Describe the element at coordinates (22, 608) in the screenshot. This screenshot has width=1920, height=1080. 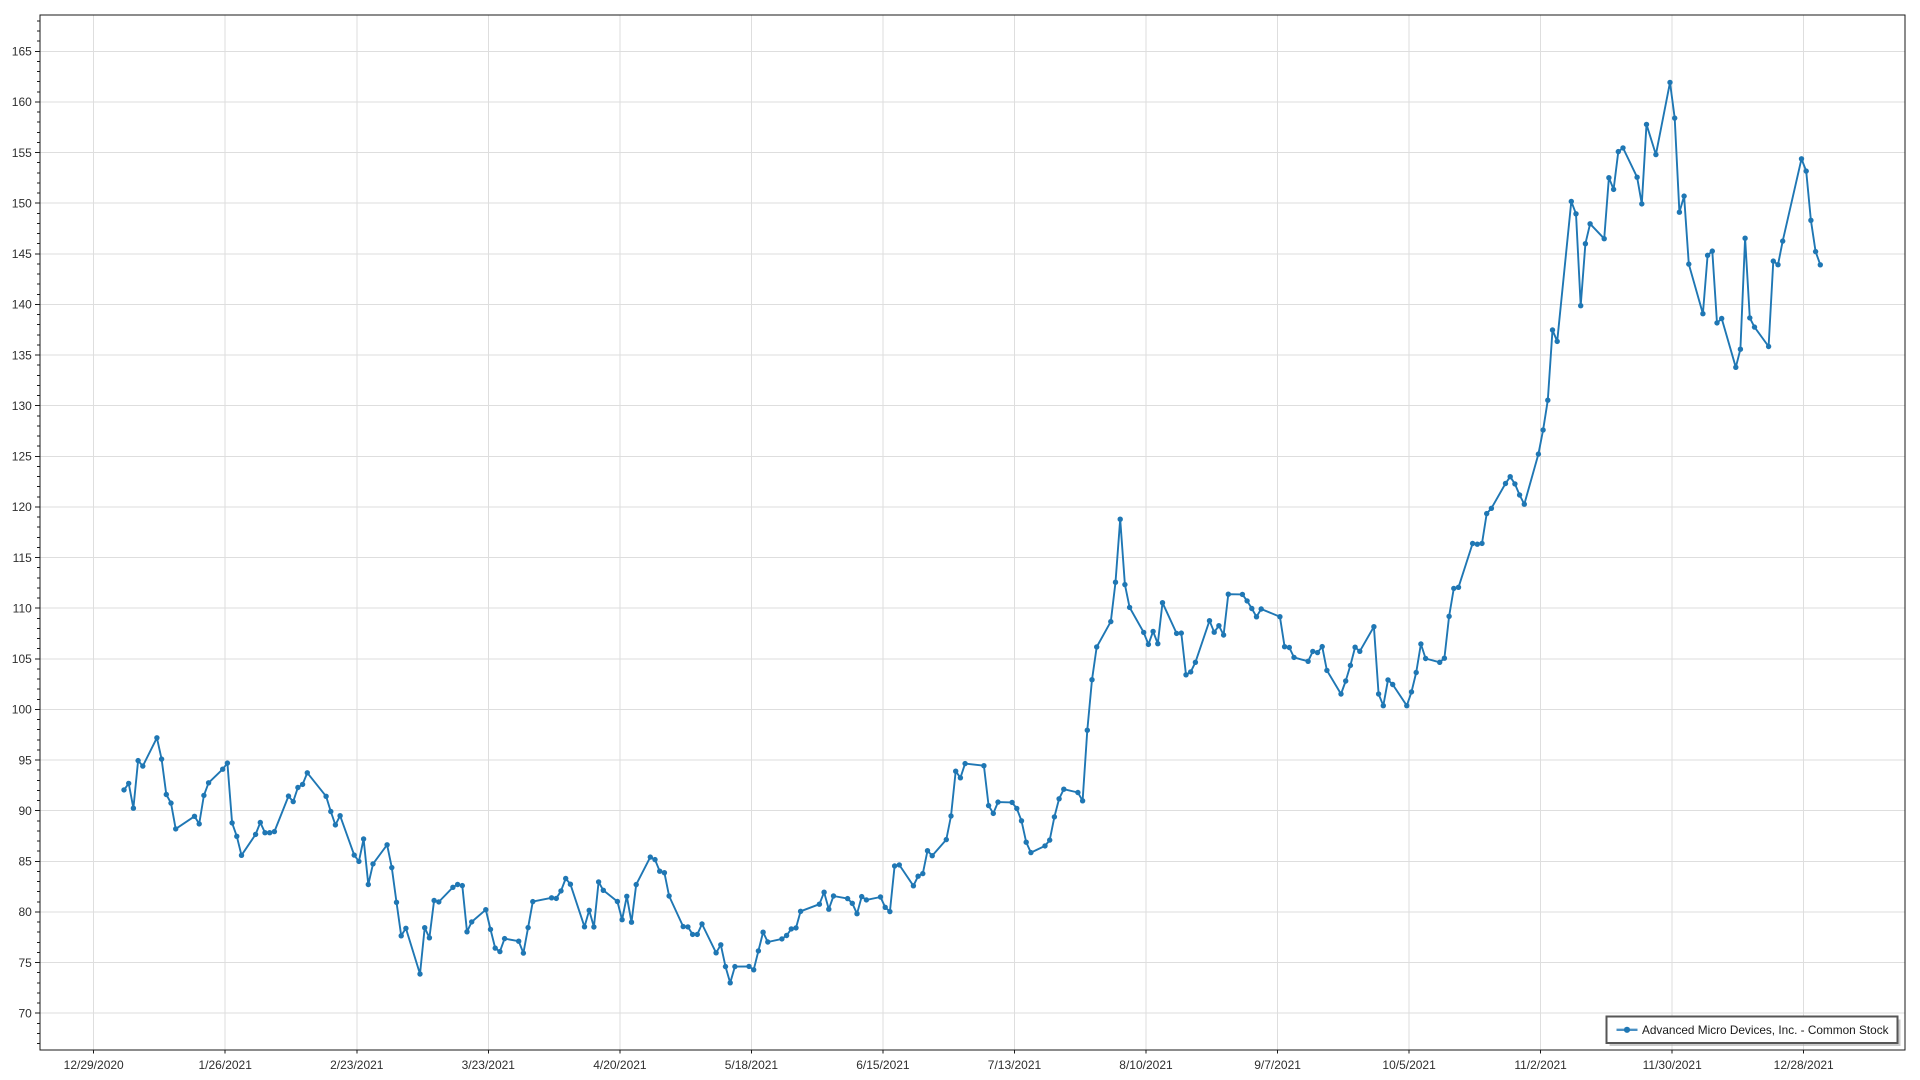
I see `svg-text: 110` at that location.